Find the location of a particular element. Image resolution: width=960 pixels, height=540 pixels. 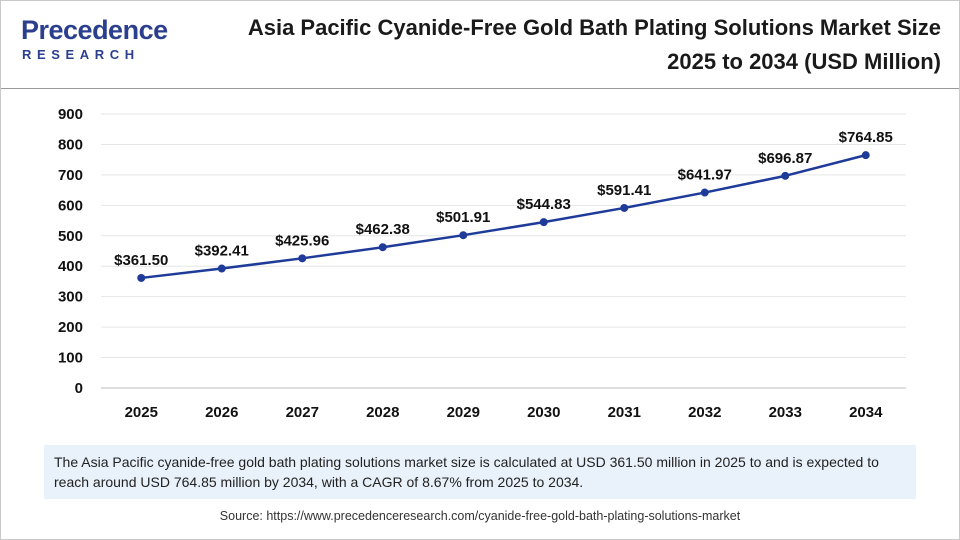

y-tick-label: 900 is located at coordinates (70, 114).